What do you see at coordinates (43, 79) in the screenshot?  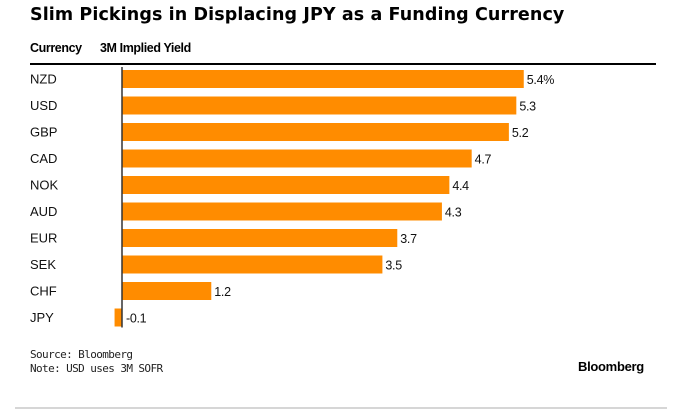 I see `category-label: NZD` at bounding box center [43, 79].